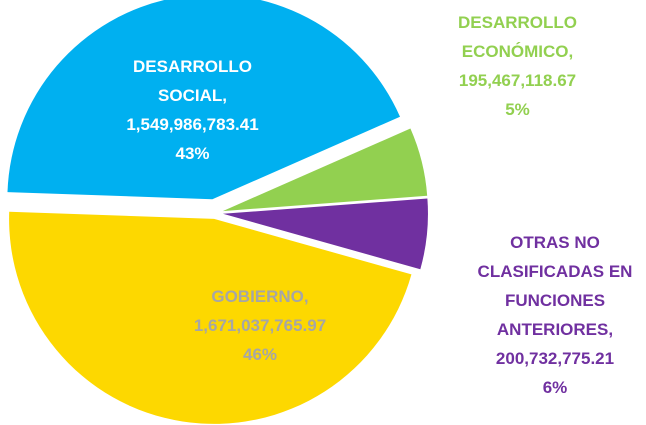 The image size is (646, 425). Describe the element at coordinates (517, 109) in the screenshot. I see `label-percent: 5%` at that location.